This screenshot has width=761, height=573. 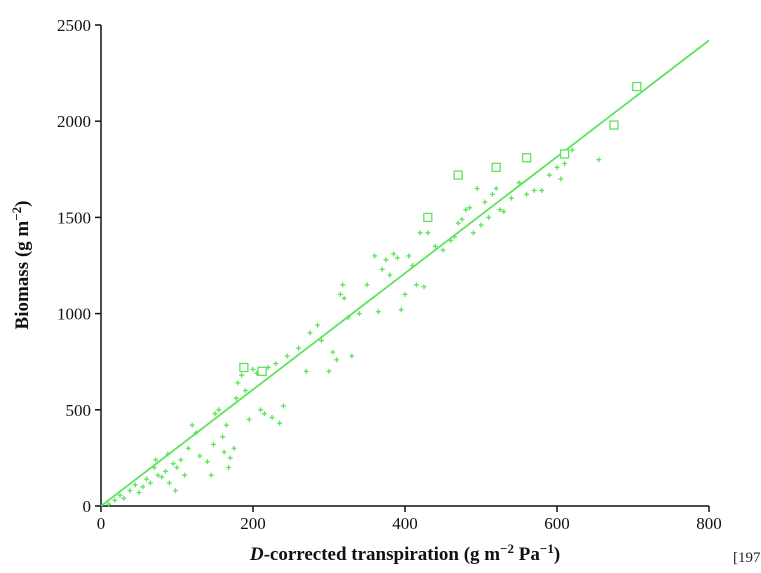 I want to click on x-tick-label: 600, so click(x=557, y=523).